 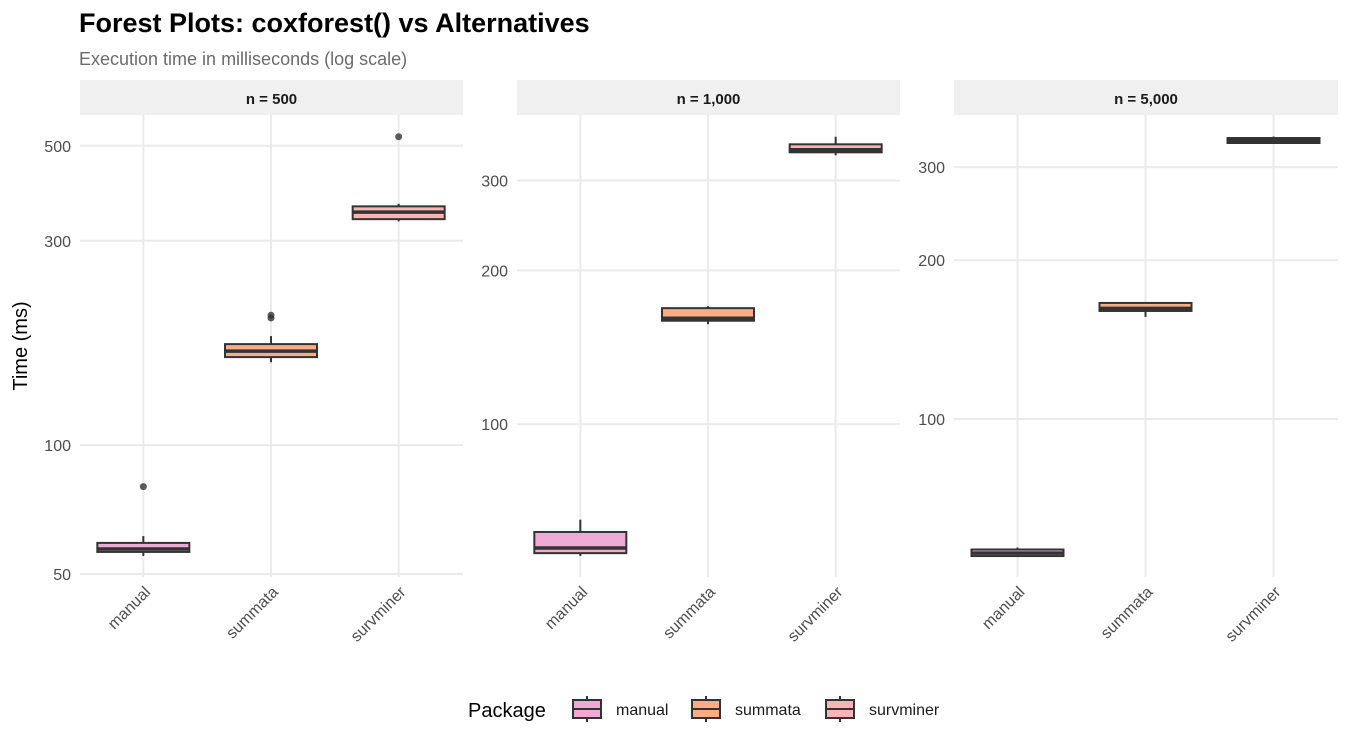 I want to click on legend-items: manual summata survminer, so click(x=756, y=709).